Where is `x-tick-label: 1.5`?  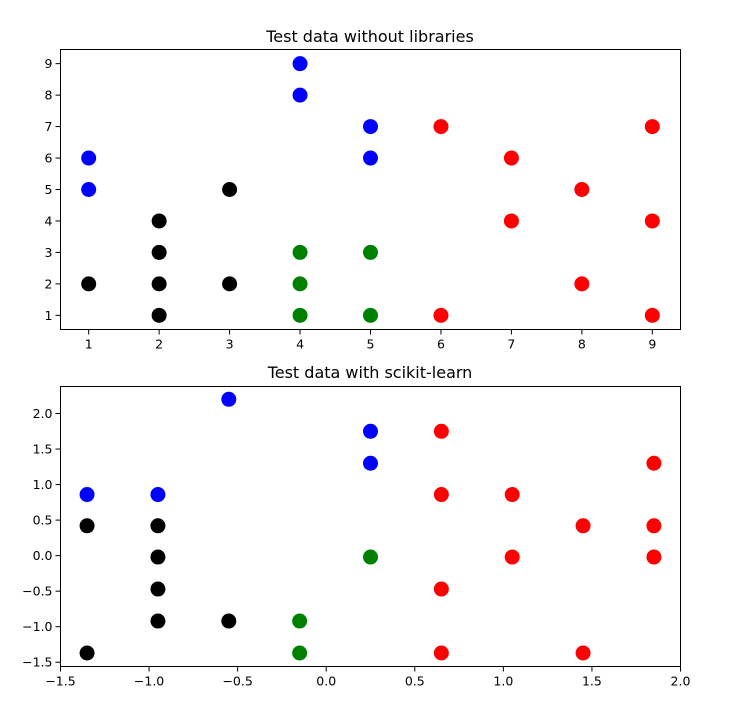 x-tick-label: 1.5 is located at coordinates (592, 681).